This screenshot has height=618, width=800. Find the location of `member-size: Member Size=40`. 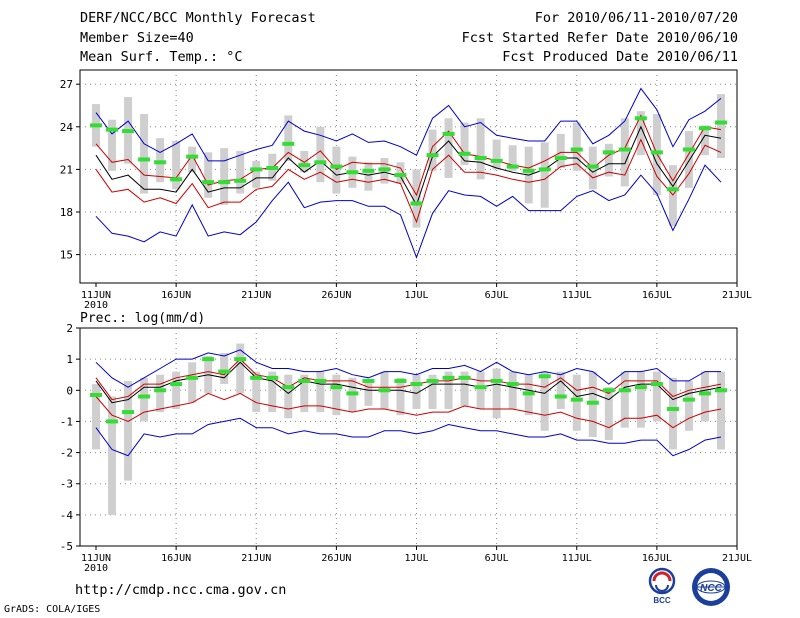

member-size: Member Size=40 is located at coordinates (137, 38).